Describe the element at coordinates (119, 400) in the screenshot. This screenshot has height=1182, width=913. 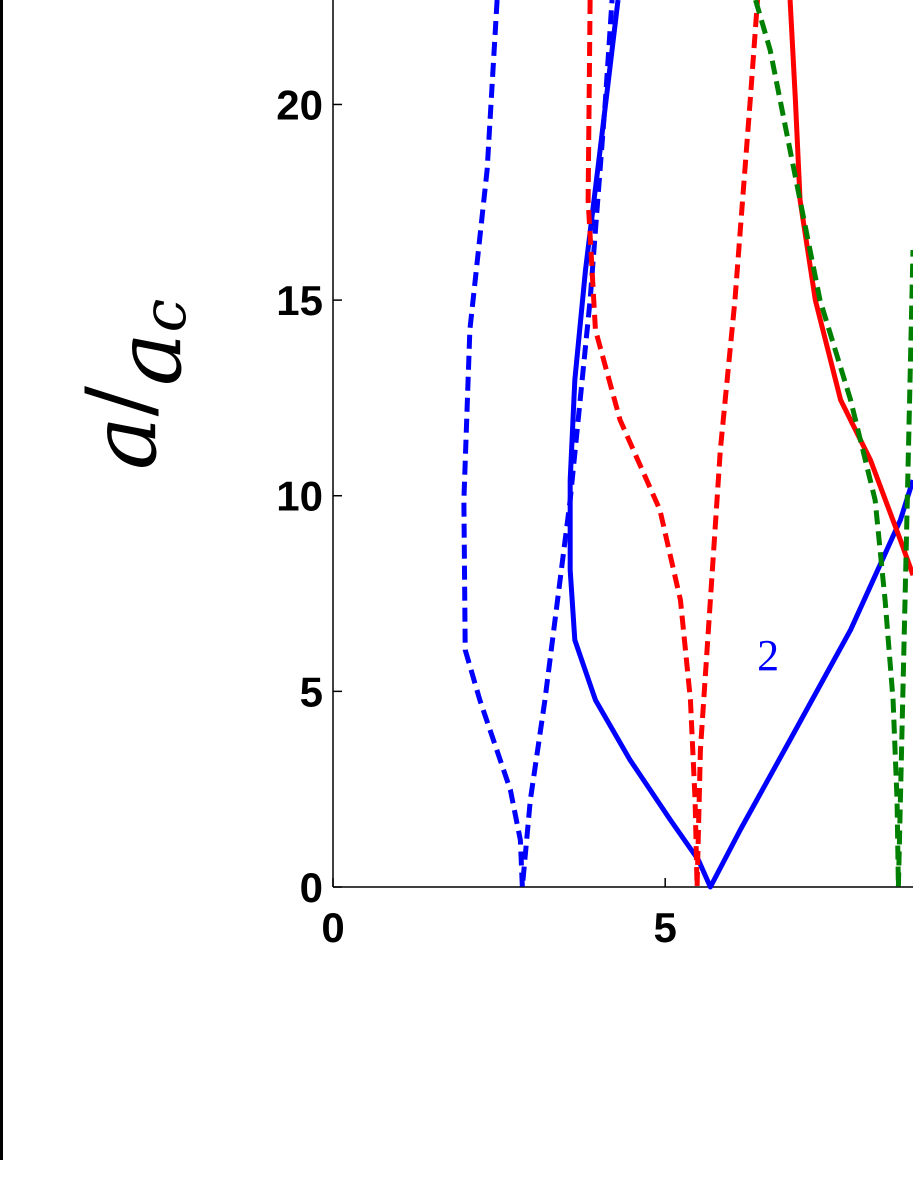
I see `y-label-slash: /` at that location.